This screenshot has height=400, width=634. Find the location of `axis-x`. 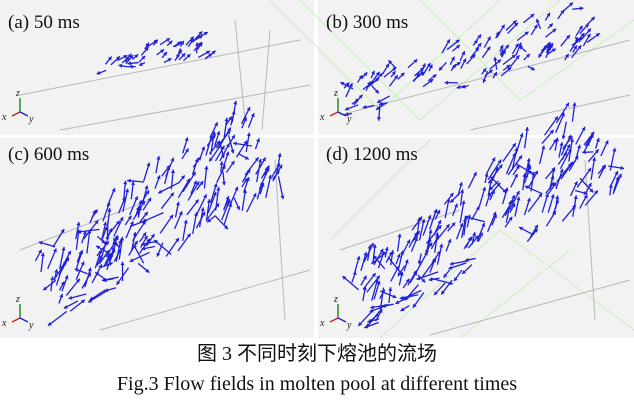

axis-x is located at coordinates (16, 320).